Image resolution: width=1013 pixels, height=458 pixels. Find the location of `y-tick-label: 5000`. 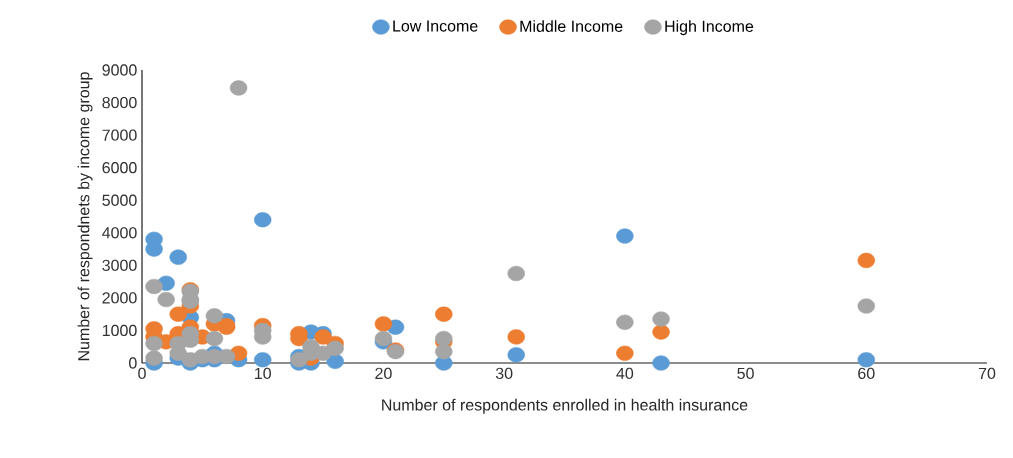

y-tick-label: 5000 is located at coordinates (119, 200).